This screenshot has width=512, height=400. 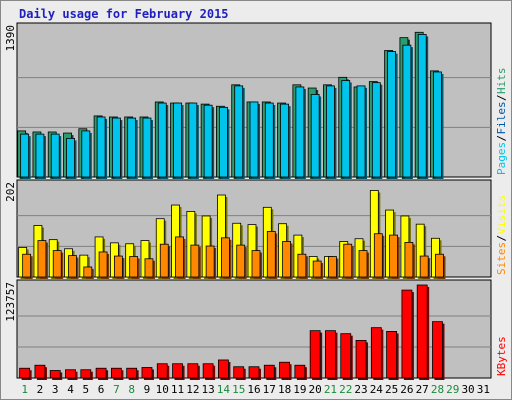 What do you see at coordinates (501, 215) in the screenshot?
I see `legend-visits: Visits` at bounding box center [501, 215].